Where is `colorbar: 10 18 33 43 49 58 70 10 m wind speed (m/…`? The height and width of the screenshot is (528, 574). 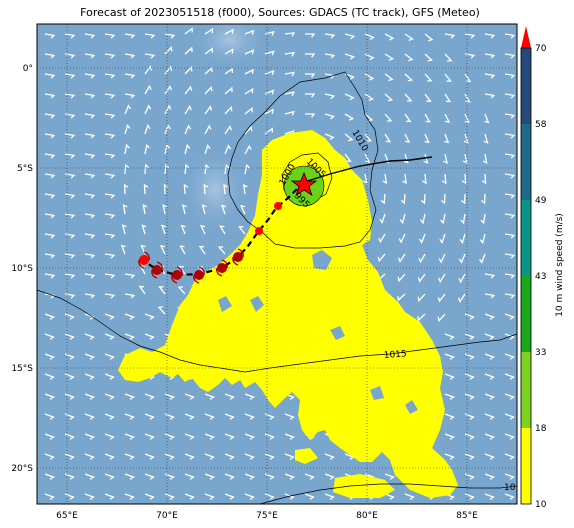 colorbar: 10 18 33 43 49 58 70 10 m wind speed (m/… is located at coordinates (542, 268).